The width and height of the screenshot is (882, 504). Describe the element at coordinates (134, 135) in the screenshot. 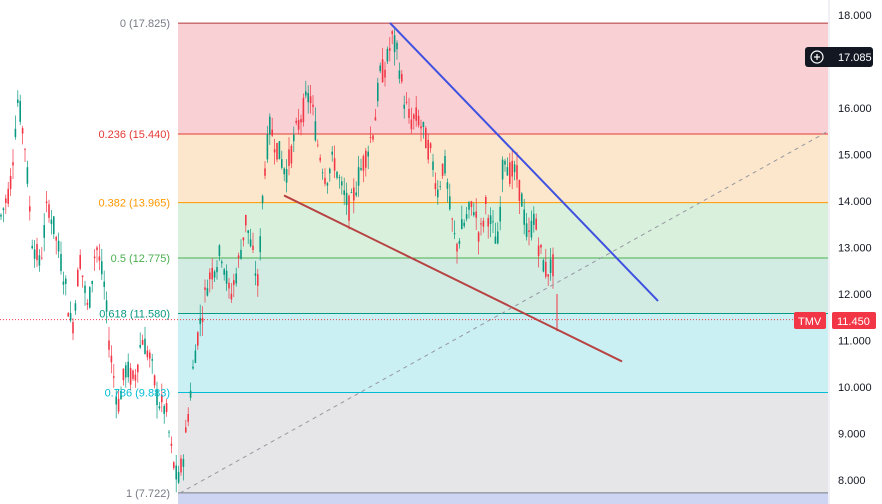

I see `fib-label-0_236: 0.236 (15.440)` at that location.